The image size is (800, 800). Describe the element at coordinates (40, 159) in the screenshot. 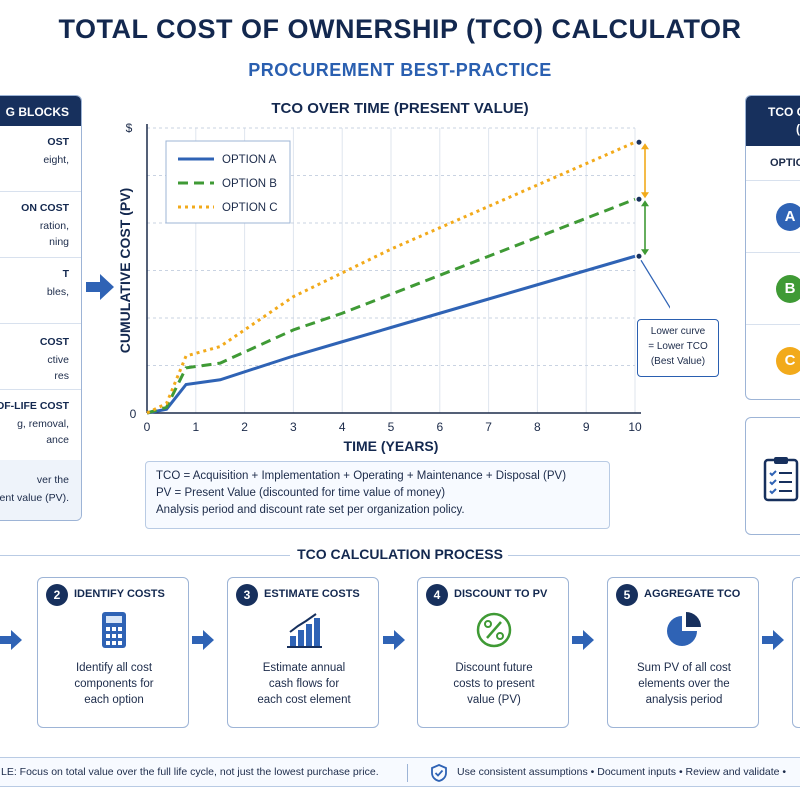

I see `block-acquisition: OST eight,` at that location.